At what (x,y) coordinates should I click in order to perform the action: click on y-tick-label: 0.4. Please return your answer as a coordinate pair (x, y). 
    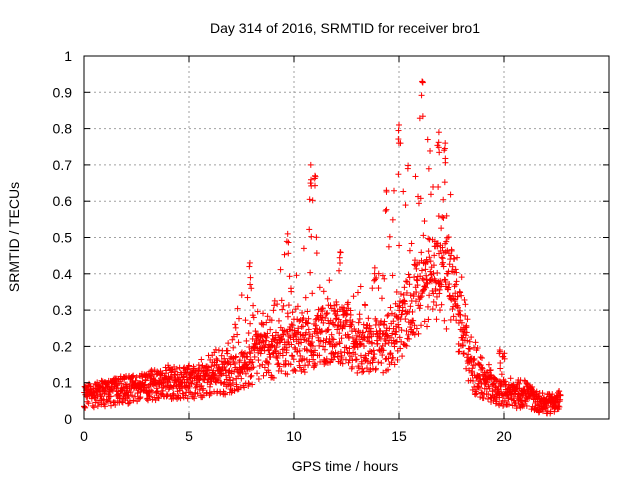
    Looking at the image, I should click on (63, 274).